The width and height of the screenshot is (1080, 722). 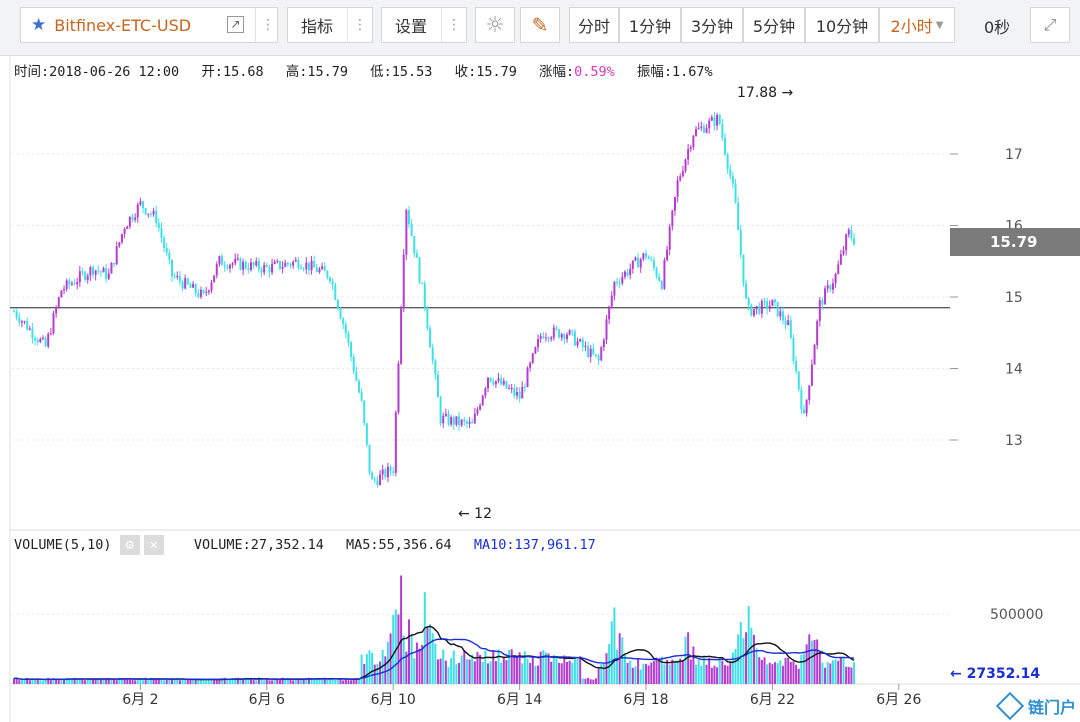 I want to click on interval-tab: 分时, so click(x=594, y=25).